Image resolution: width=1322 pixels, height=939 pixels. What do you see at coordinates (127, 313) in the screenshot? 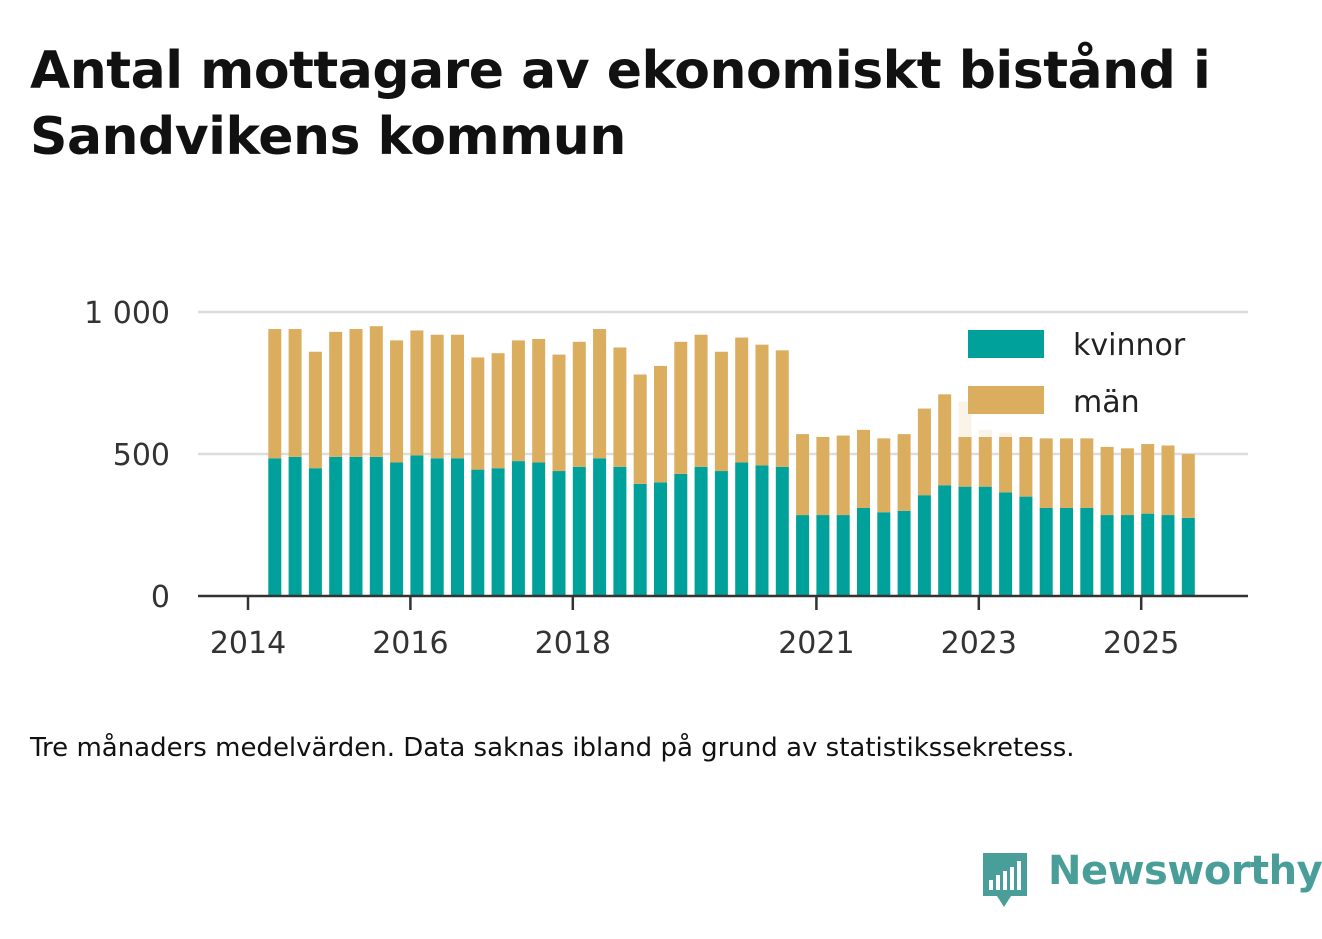
I see `y-tick-label: 1 000` at bounding box center [127, 313].